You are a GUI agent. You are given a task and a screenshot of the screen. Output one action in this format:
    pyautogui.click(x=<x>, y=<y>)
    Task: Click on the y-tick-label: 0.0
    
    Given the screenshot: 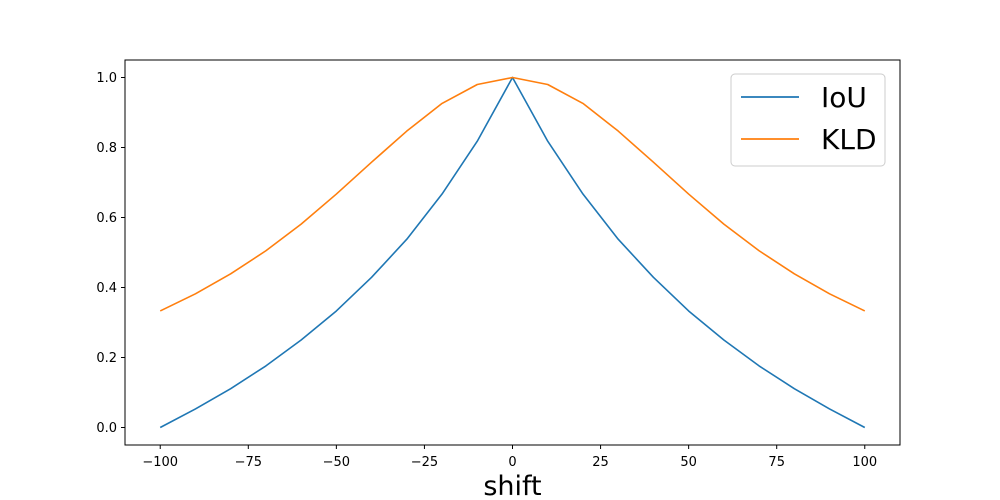 What is the action you would take?
    pyautogui.click(x=106, y=428)
    